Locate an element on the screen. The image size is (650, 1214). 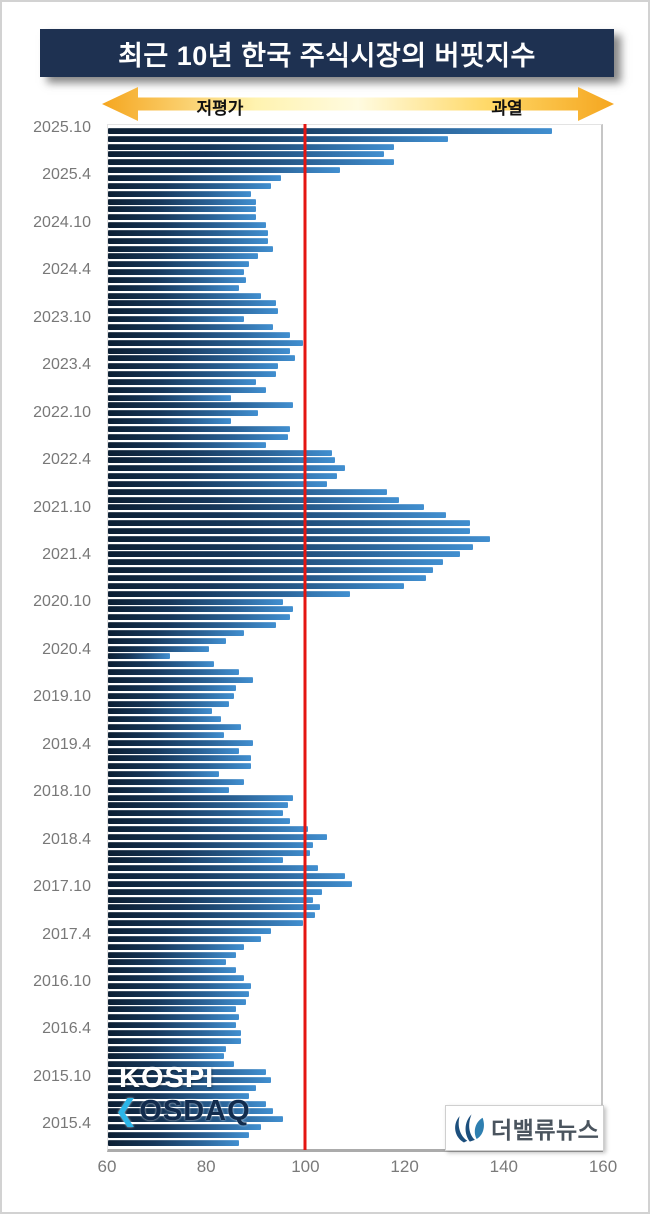
y-tick-label: 2020.10 is located at coordinates (62, 602).